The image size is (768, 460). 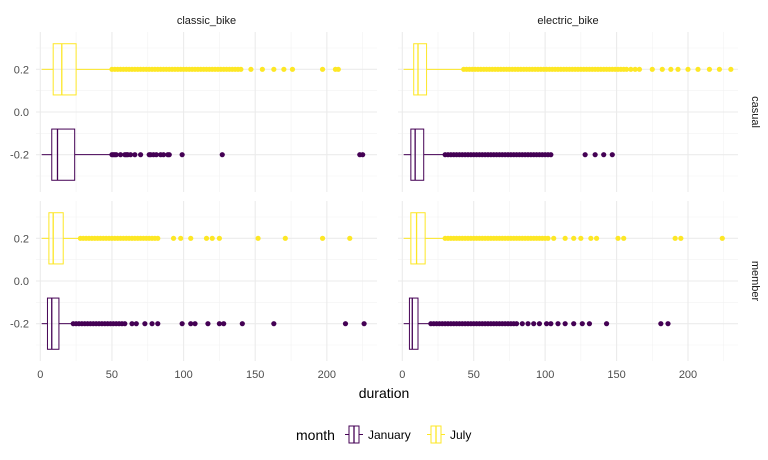 I want to click on y-tick-label: 0.2, so click(x=21, y=70).